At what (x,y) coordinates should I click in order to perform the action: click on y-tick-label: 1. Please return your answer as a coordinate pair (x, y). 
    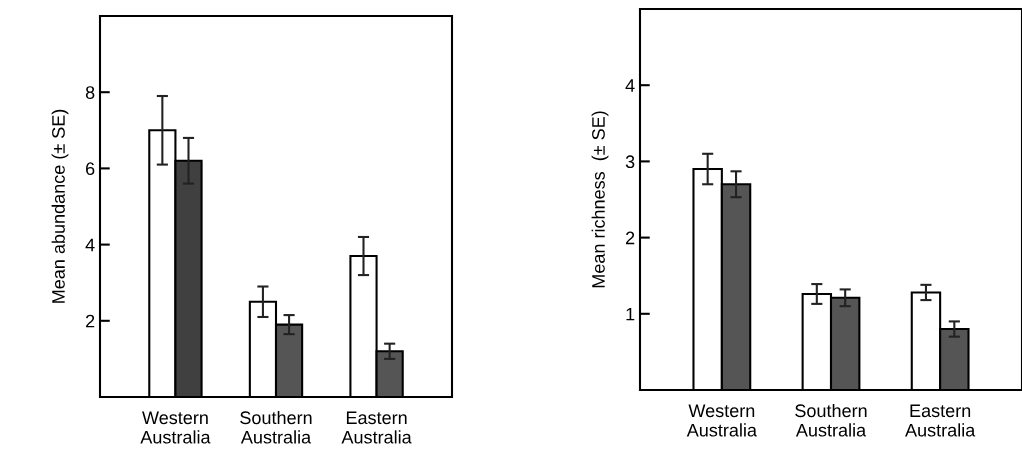
    Looking at the image, I should click on (630, 314).